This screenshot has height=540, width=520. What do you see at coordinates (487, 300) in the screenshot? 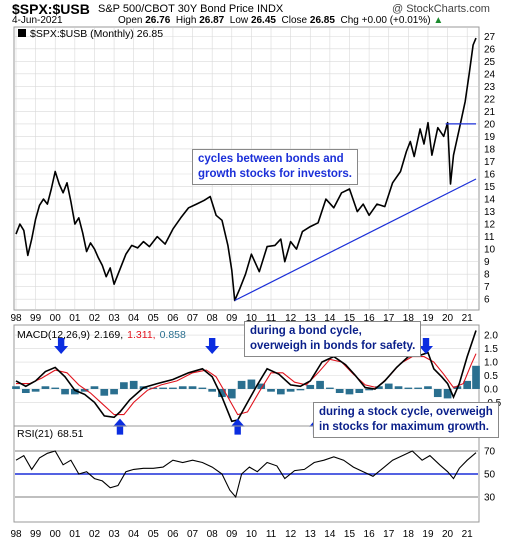
I see `price-y-tick-label: 6` at bounding box center [487, 300].